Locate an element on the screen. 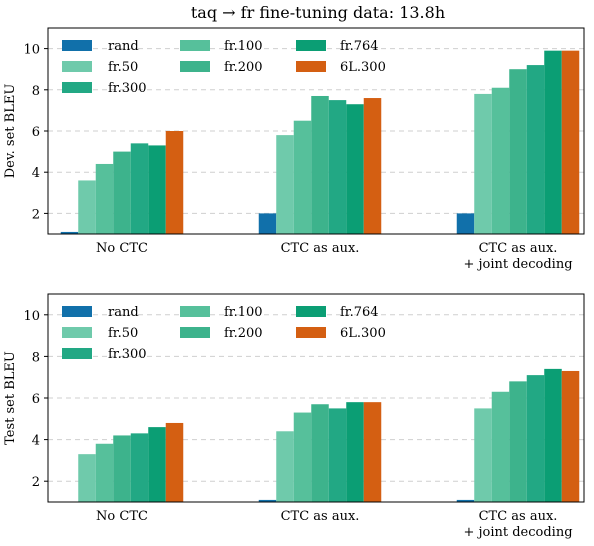  y-axis-label: Dev. set BLEU is located at coordinates (10, 131).